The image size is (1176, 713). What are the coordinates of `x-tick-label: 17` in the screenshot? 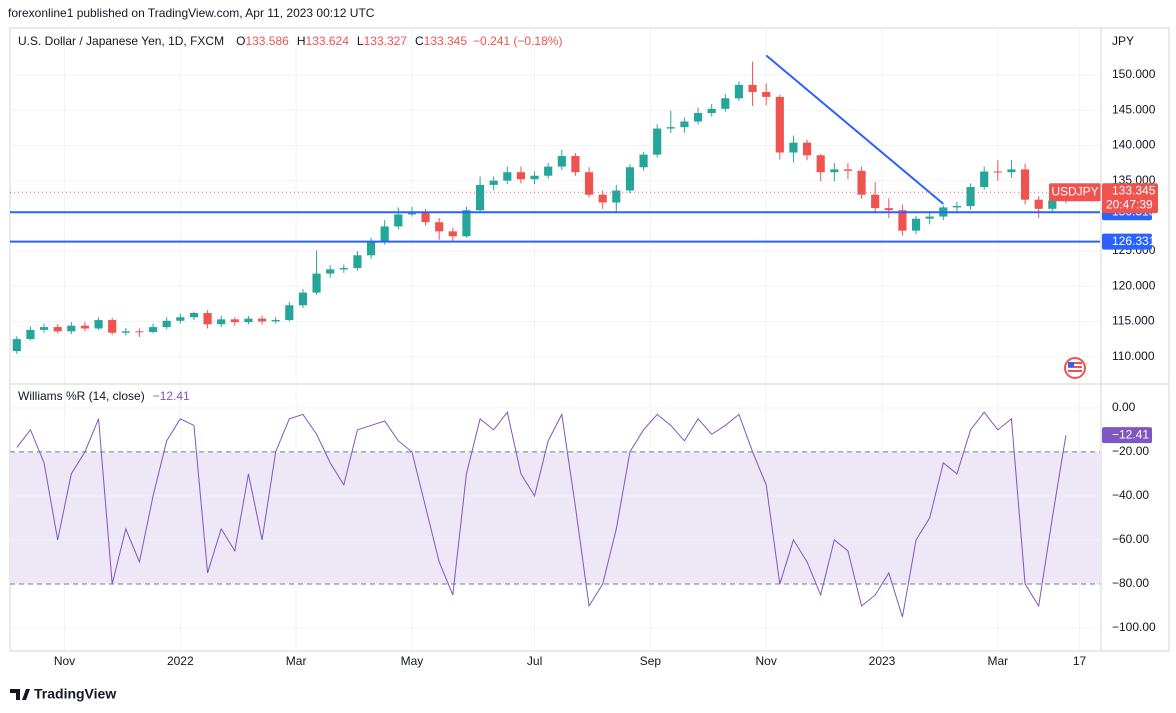 It's located at (1080, 661).